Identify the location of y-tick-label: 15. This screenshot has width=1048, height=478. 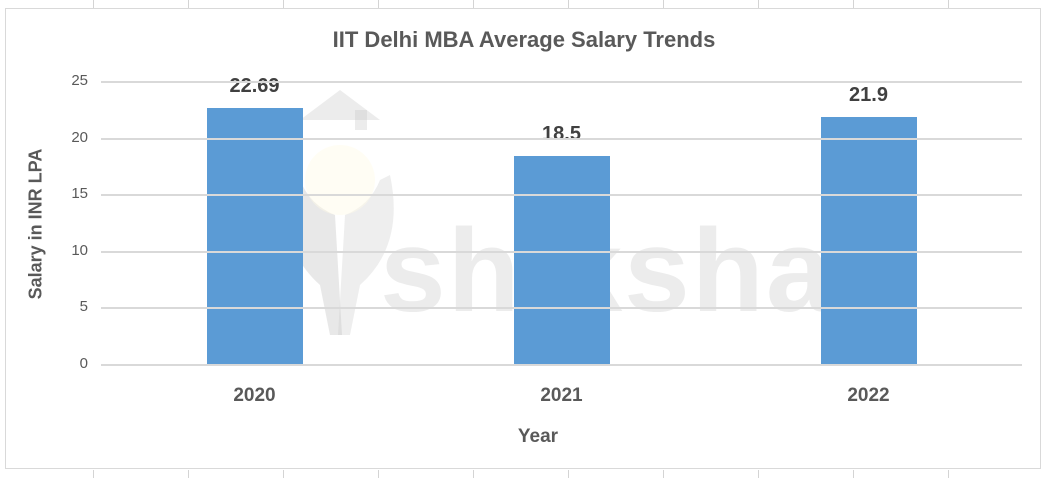
(79, 194).